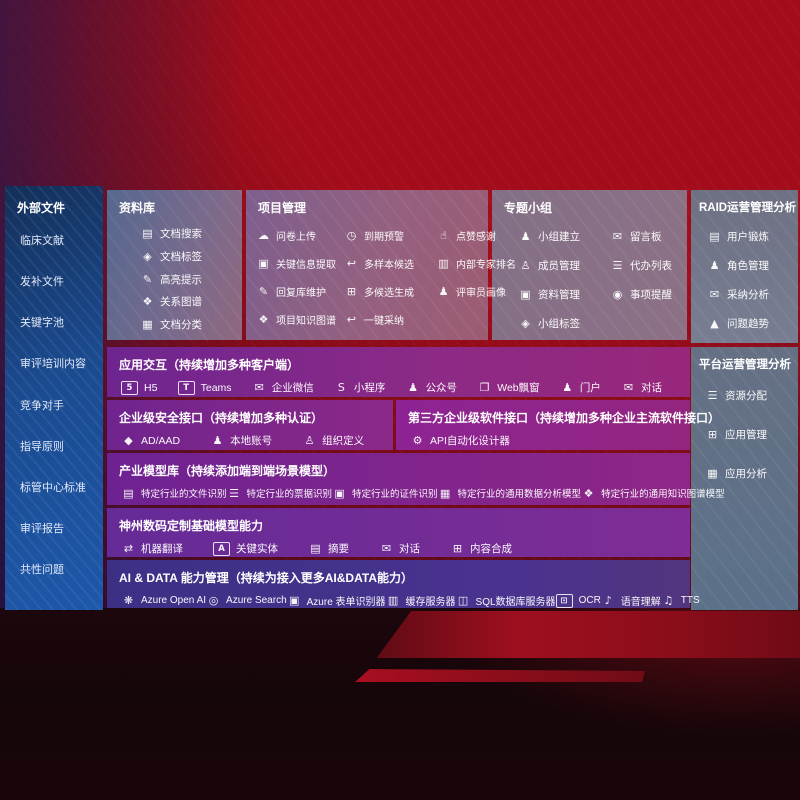 The height and width of the screenshot is (800, 800). Describe the element at coordinates (300, 235) in the screenshot. I see `item-upload-cloud: ☁ 问卷上传` at that location.